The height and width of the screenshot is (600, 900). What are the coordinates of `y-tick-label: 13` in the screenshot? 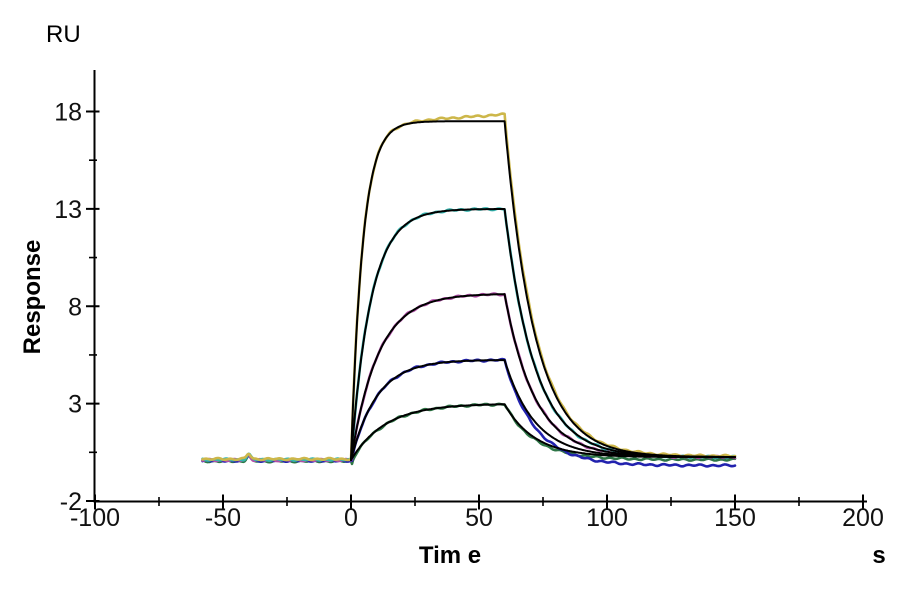 It's located at (68, 210).